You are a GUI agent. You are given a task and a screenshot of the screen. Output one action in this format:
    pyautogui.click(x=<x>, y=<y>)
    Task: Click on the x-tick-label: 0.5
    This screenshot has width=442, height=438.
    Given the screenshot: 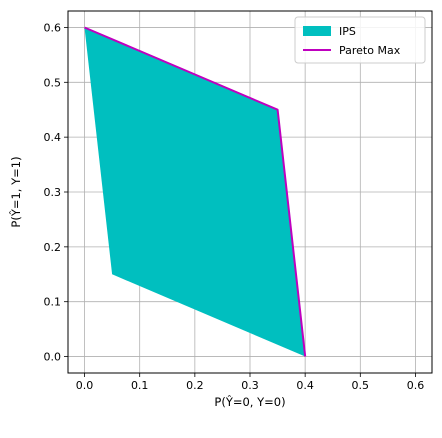 What is the action you would take?
    pyautogui.click(x=361, y=385)
    